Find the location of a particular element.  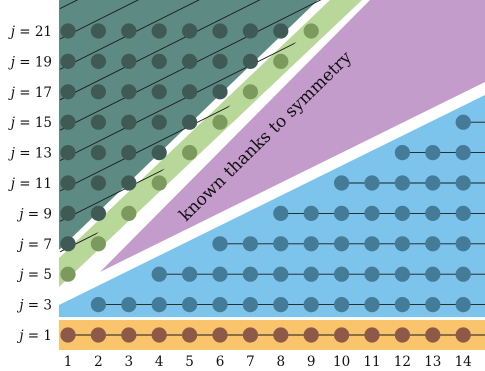

x-tick-label: 4 is located at coordinates (159, 362).